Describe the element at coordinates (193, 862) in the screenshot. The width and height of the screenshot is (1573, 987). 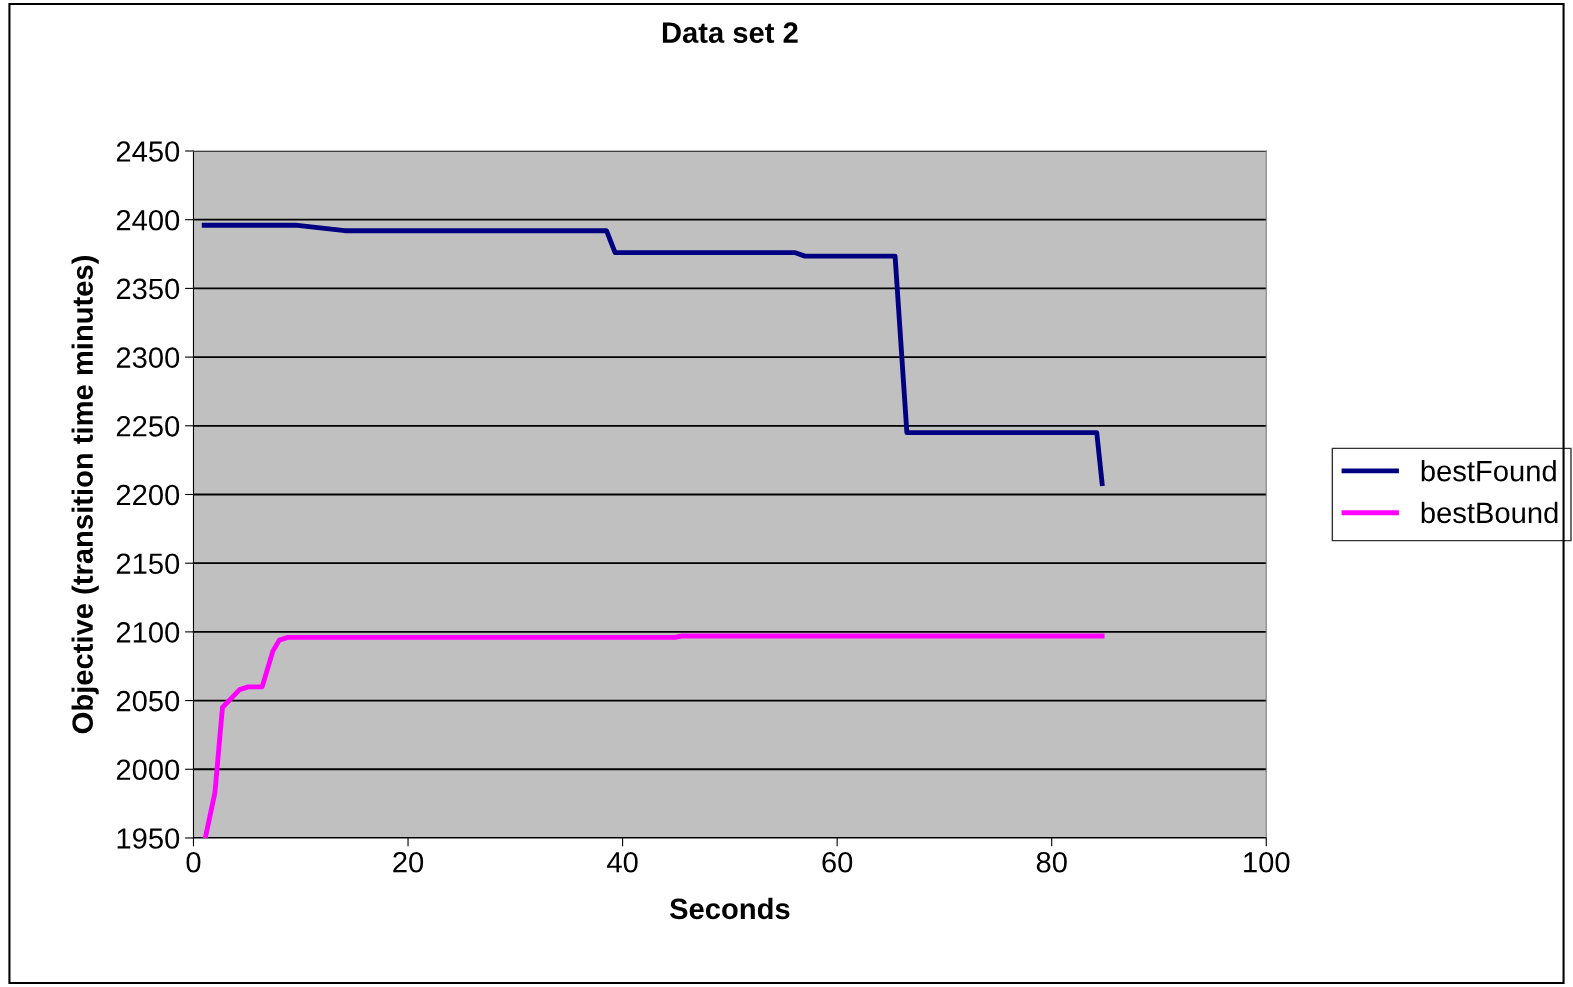
I see `x-tick-label: 0` at that location.